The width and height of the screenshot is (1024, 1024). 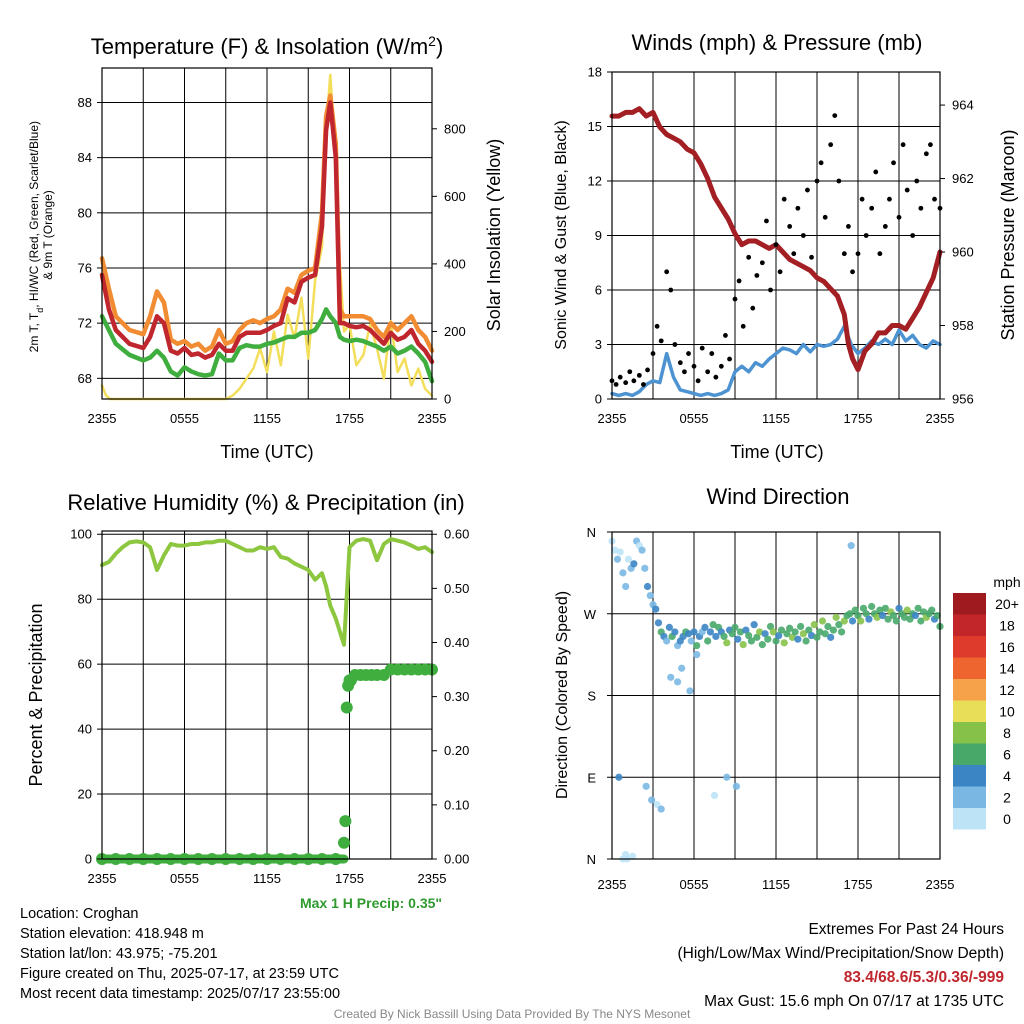 I want to click on speed-colorbar: mph 20+ 18 16 14 12 10 8 6 4 2 0, so click(x=987, y=702).